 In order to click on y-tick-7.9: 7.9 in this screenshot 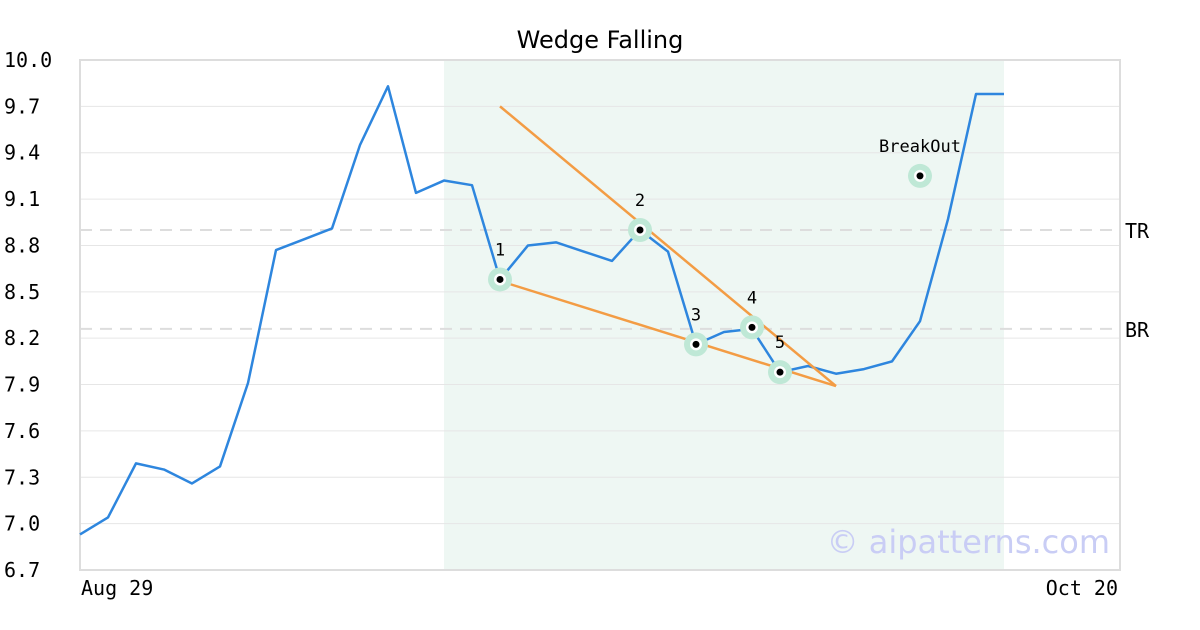, I will do `click(22, 385)`.